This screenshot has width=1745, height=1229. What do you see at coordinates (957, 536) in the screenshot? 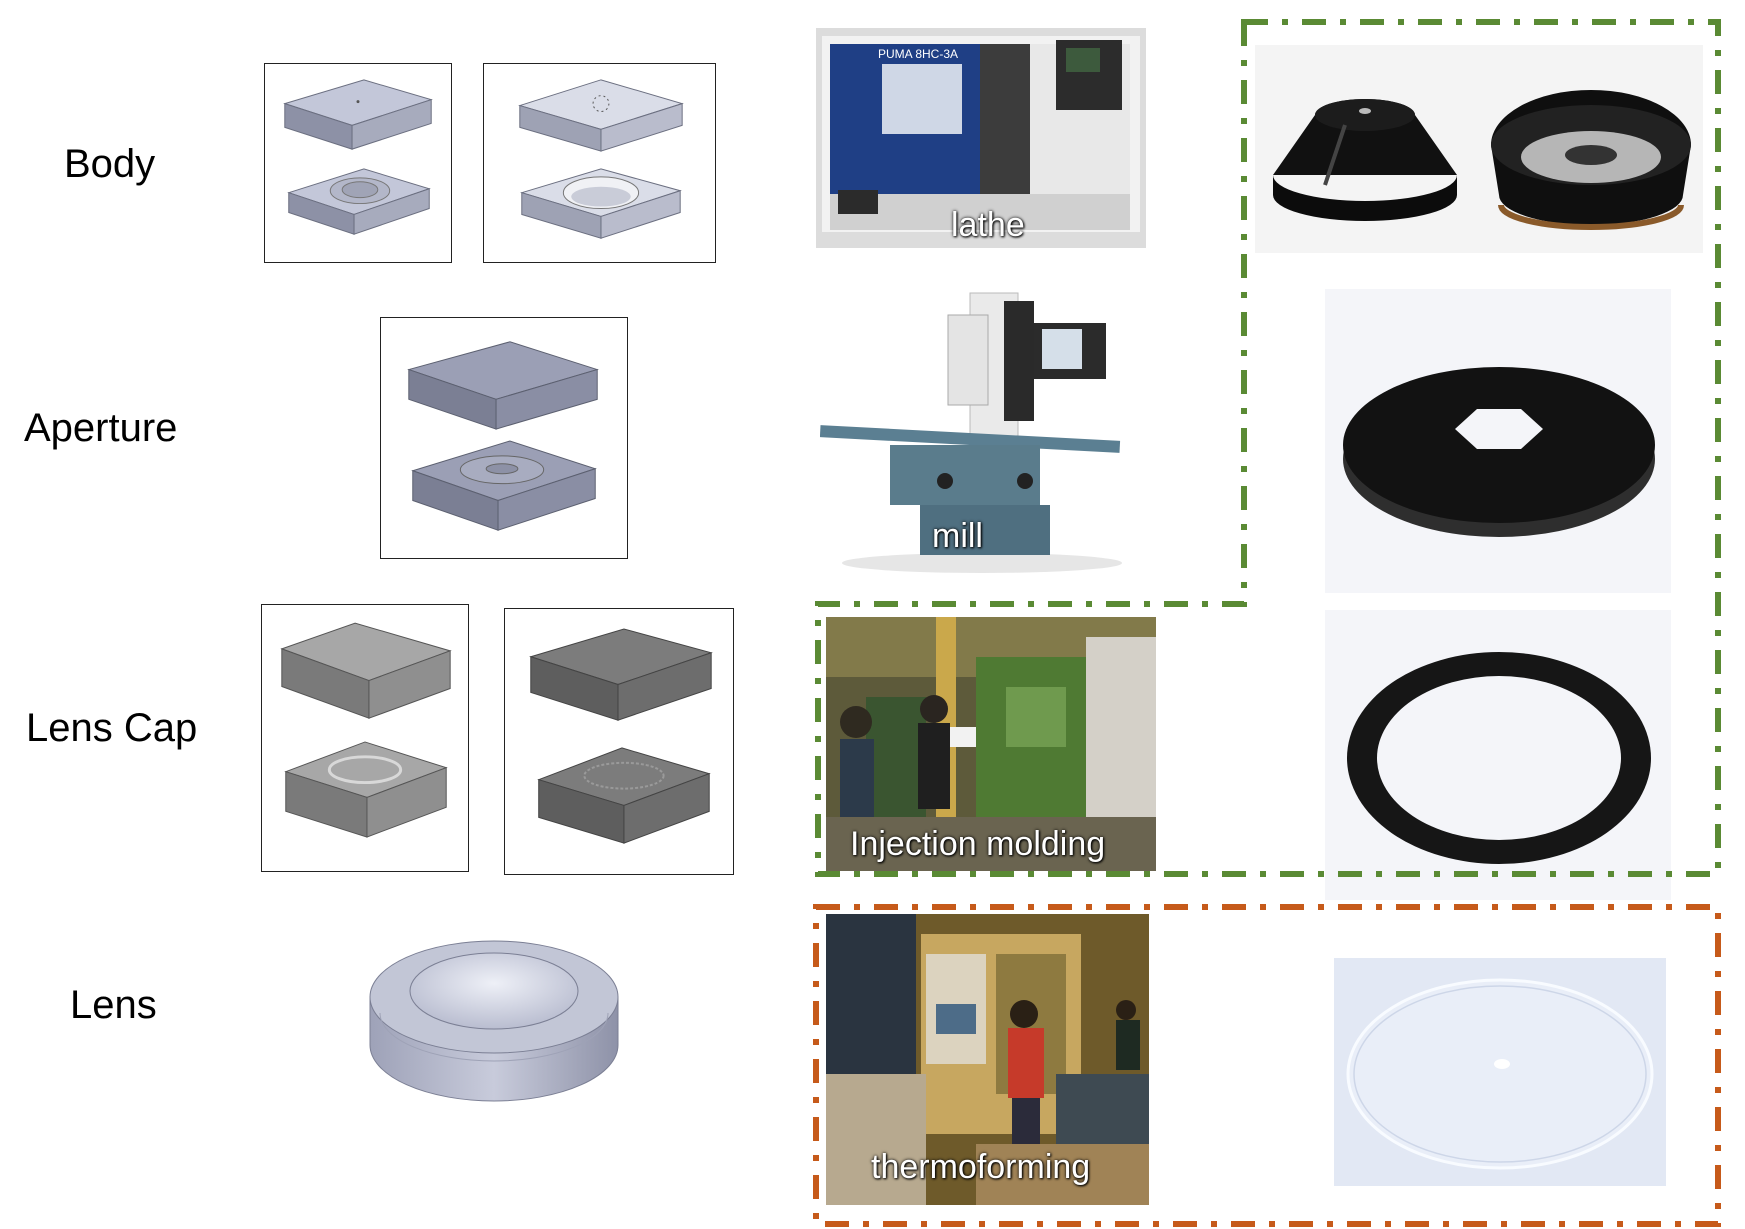
I see `mill-caption: mill` at bounding box center [957, 536].